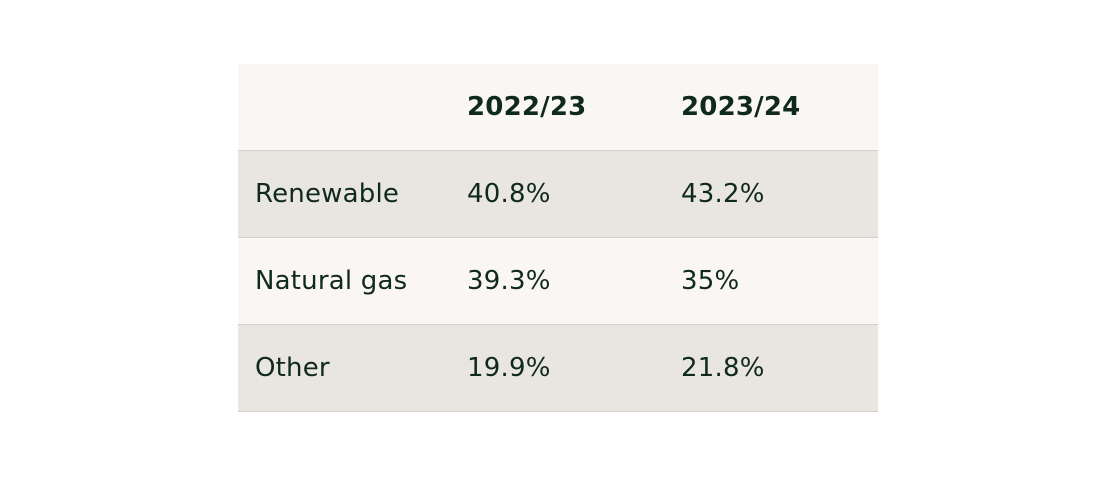  I want to click on table-cell: 35%, so click(710, 281).